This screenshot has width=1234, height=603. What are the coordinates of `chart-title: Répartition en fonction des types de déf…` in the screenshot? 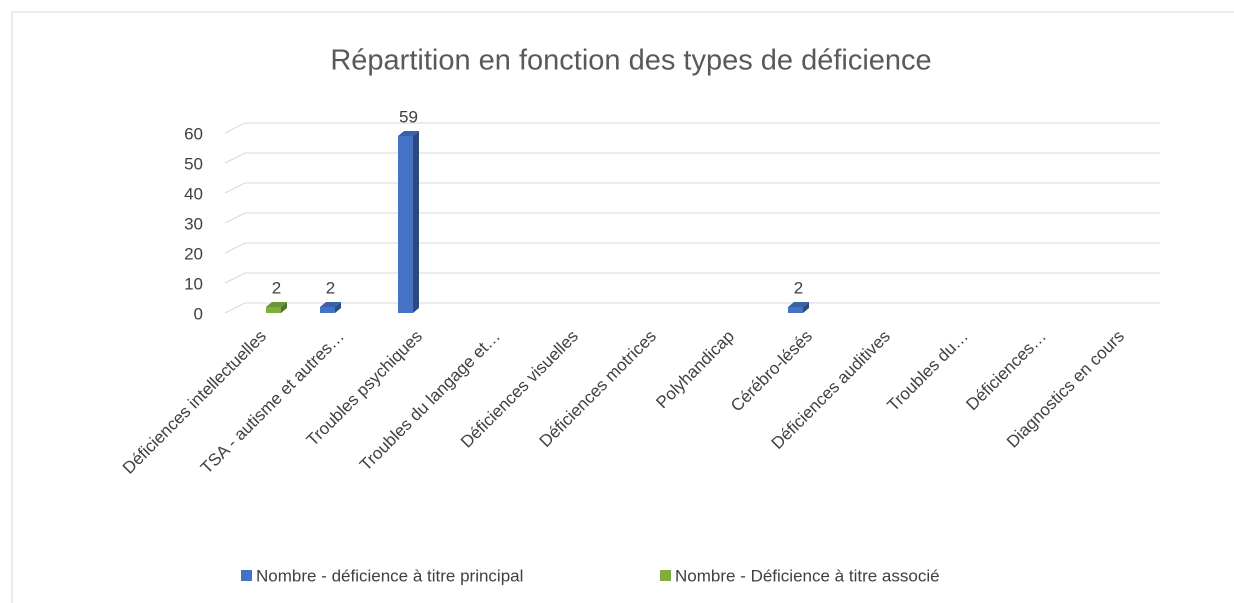 It's located at (630, 61).